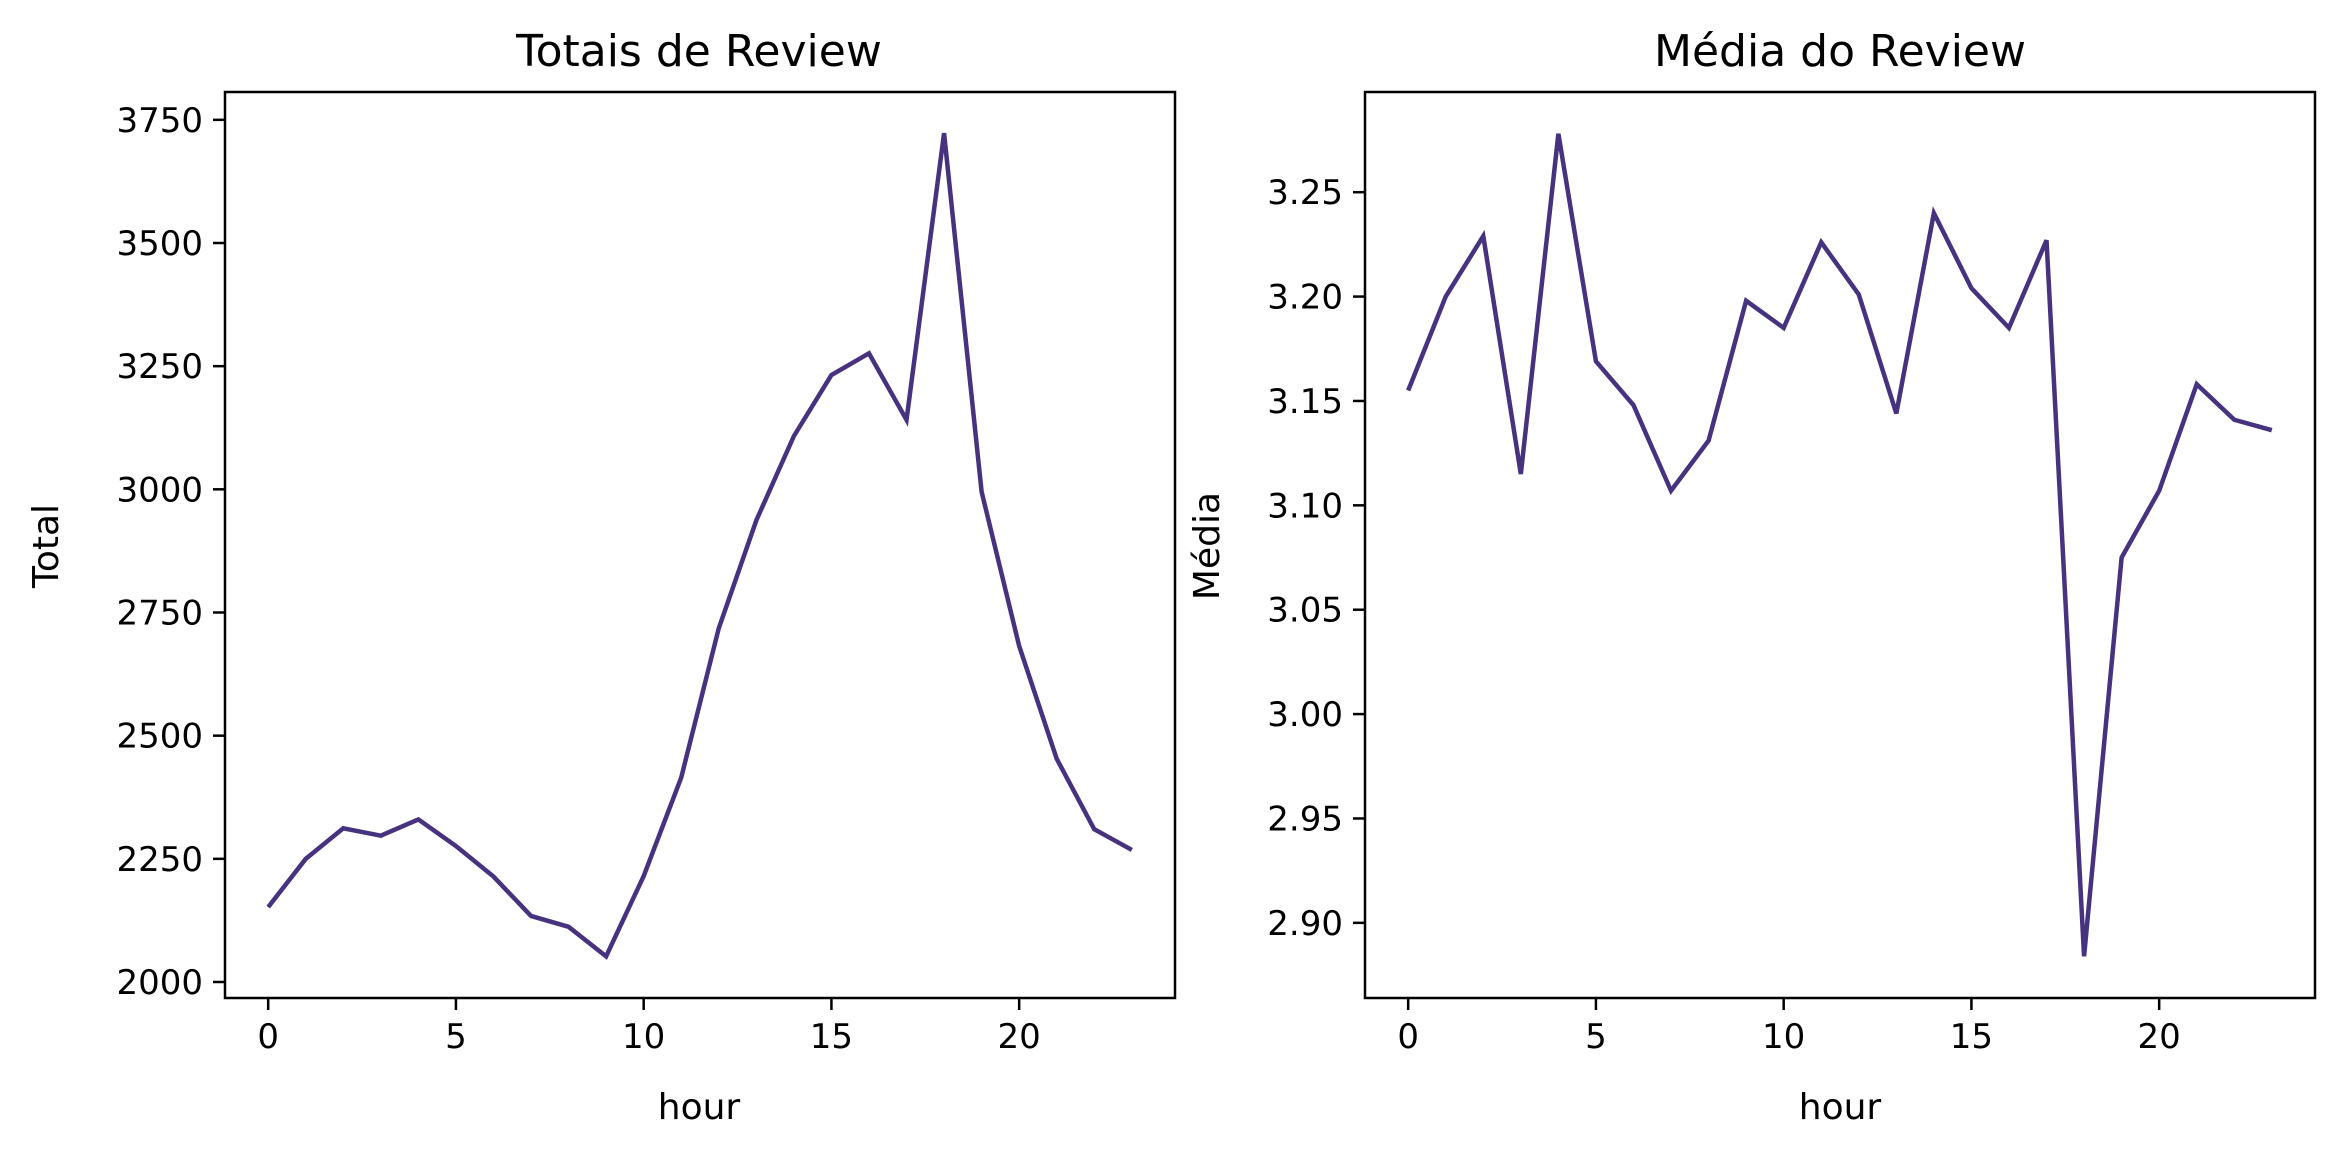  I want to click on y-tick: 2000, so click(170, 983).